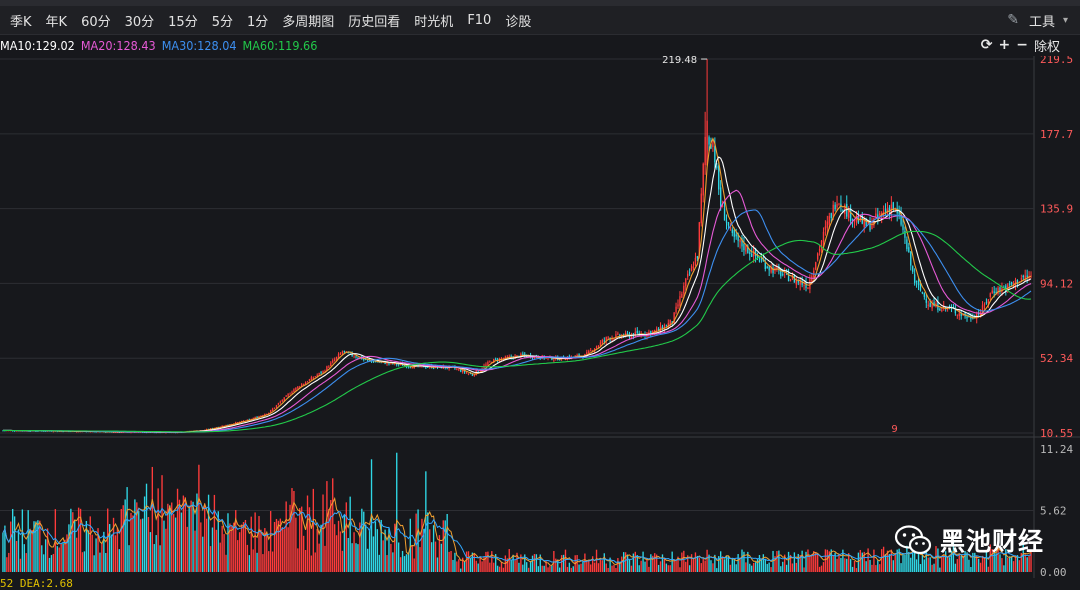  What do you see at coordinates (222, 22) in the screenshot?
I see `tab-5min: 5分` at bounding box center [222, 22].